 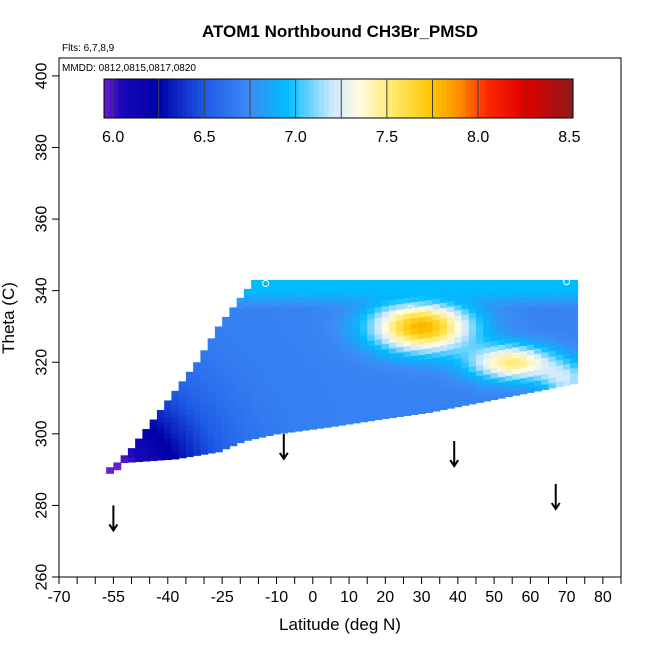 I want to click on x-tick-label: 20, so click(x=385, y=597).